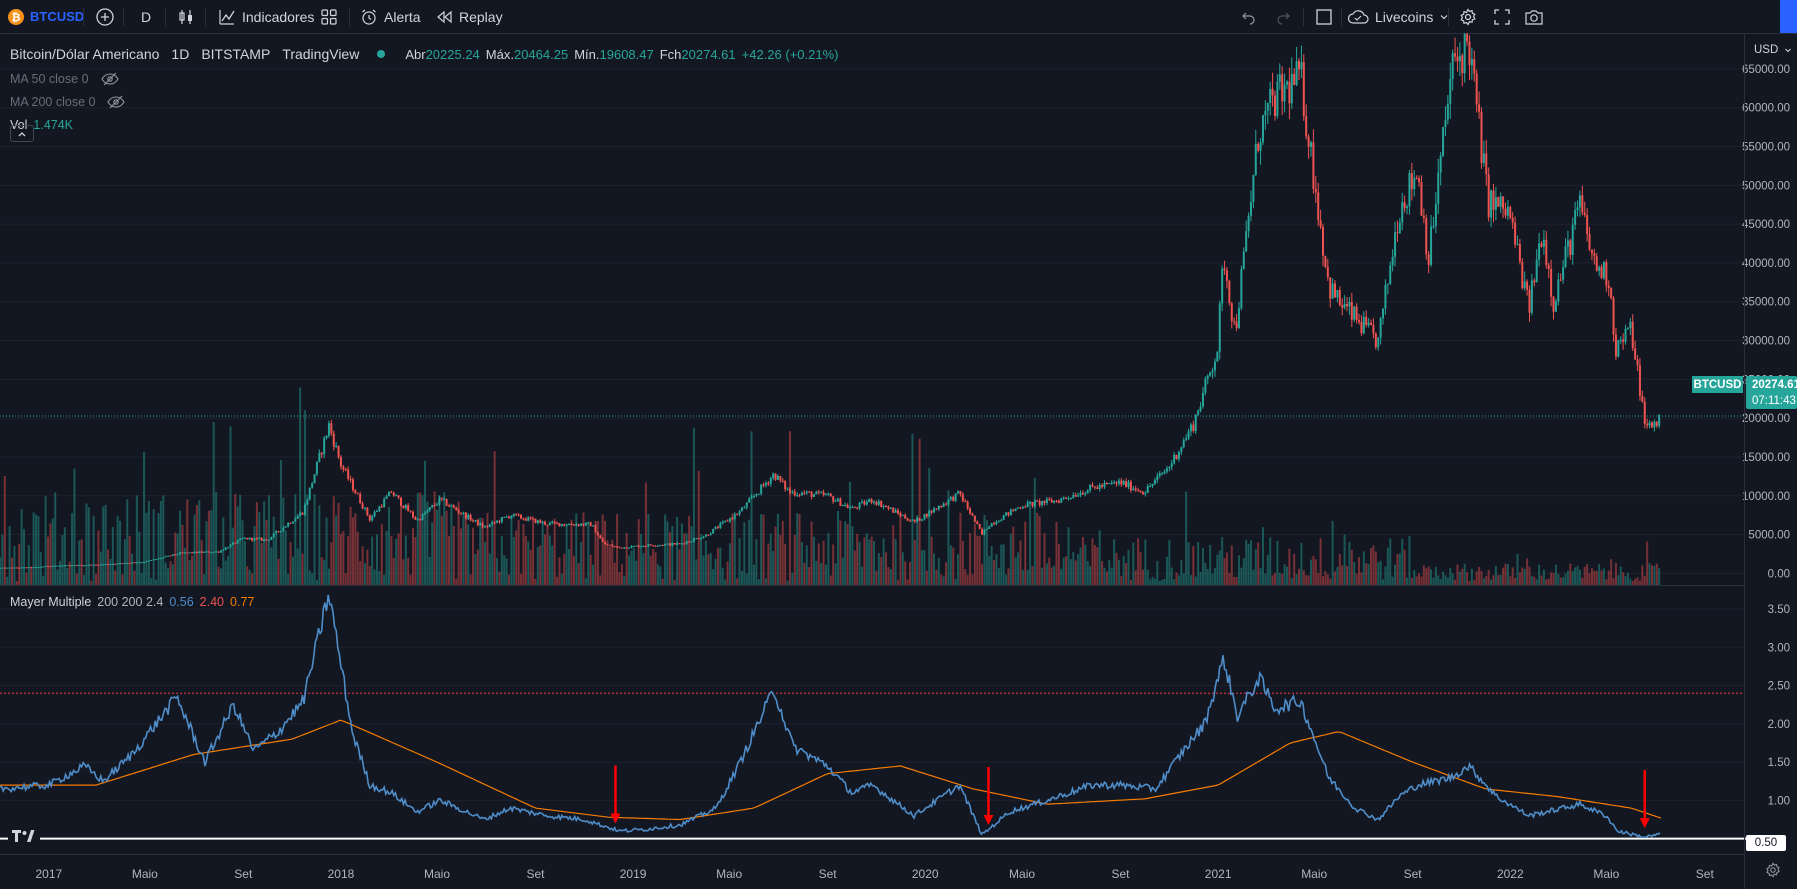 The width and height of the screenshot is (1797, 889). What do you see at coordinates (329, 16) in the screenshot?
I see `templates-button` at bounding box center [329, 16].